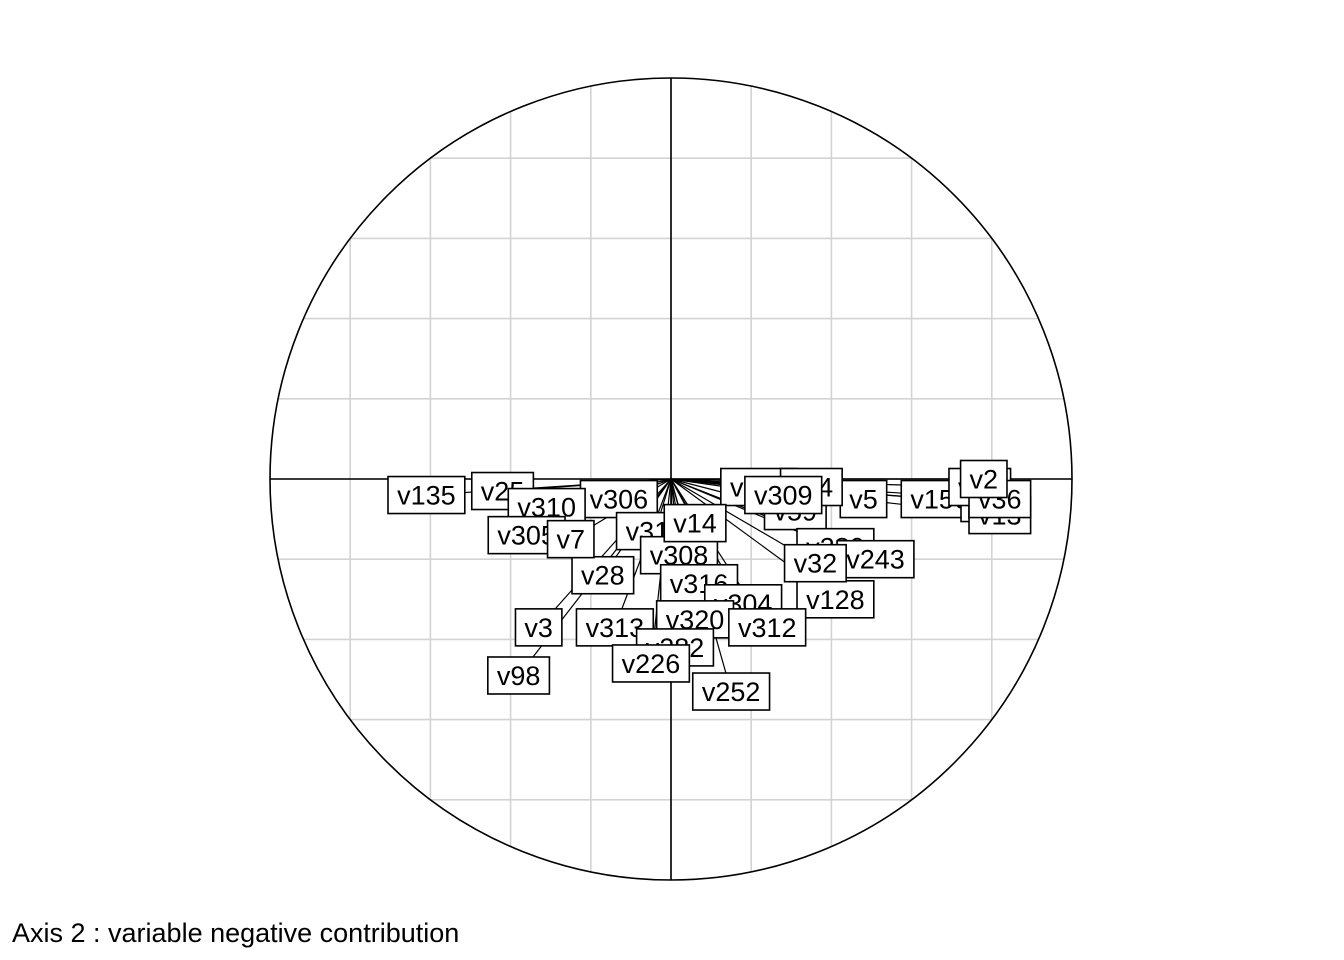 Image resolution: width=1344 pixels, height=960 pixels. What do you see at coordinates (236, 933) in the screenshot?
I see `chart-caption: Axis 2 : variable negative contribution` at bounding box center [236, 933].